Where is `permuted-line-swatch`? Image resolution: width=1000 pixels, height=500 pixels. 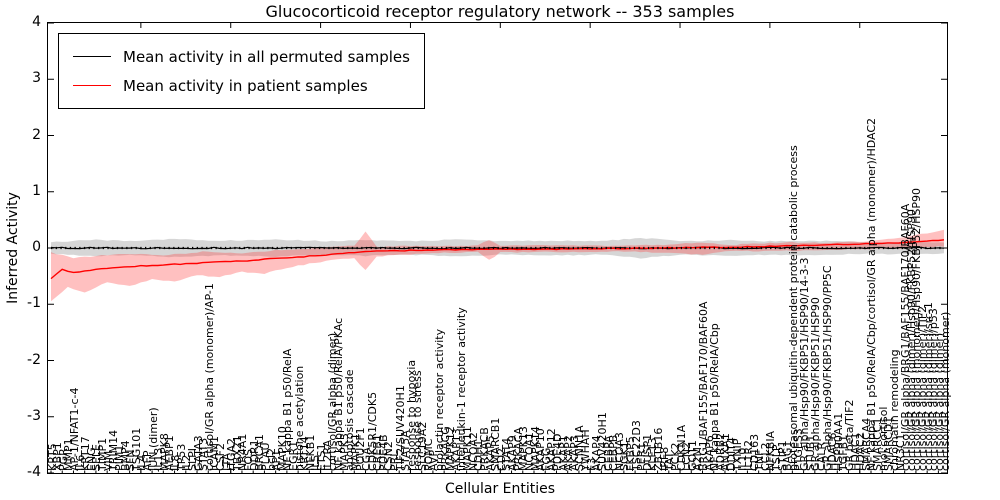
permuted-line-swatch is located at coordinates (92, 56).